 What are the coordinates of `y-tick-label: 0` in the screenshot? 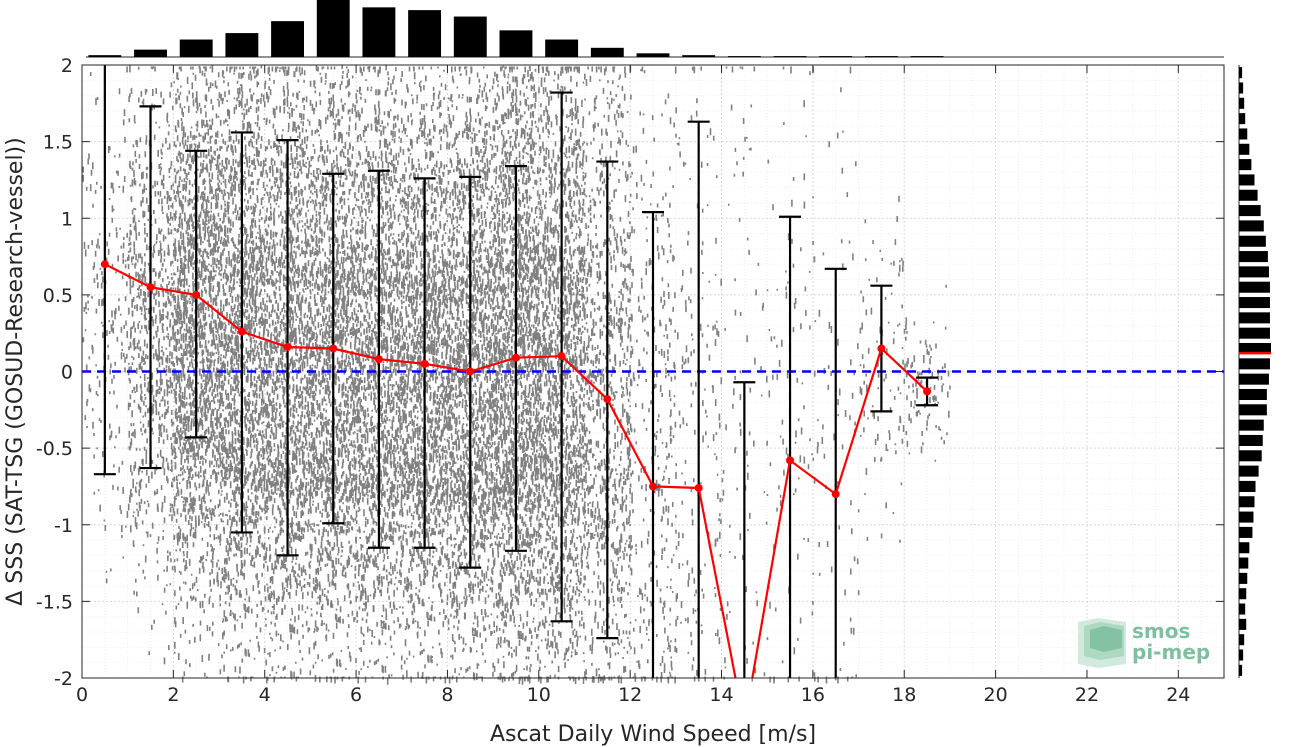 It's located at (67, 373).